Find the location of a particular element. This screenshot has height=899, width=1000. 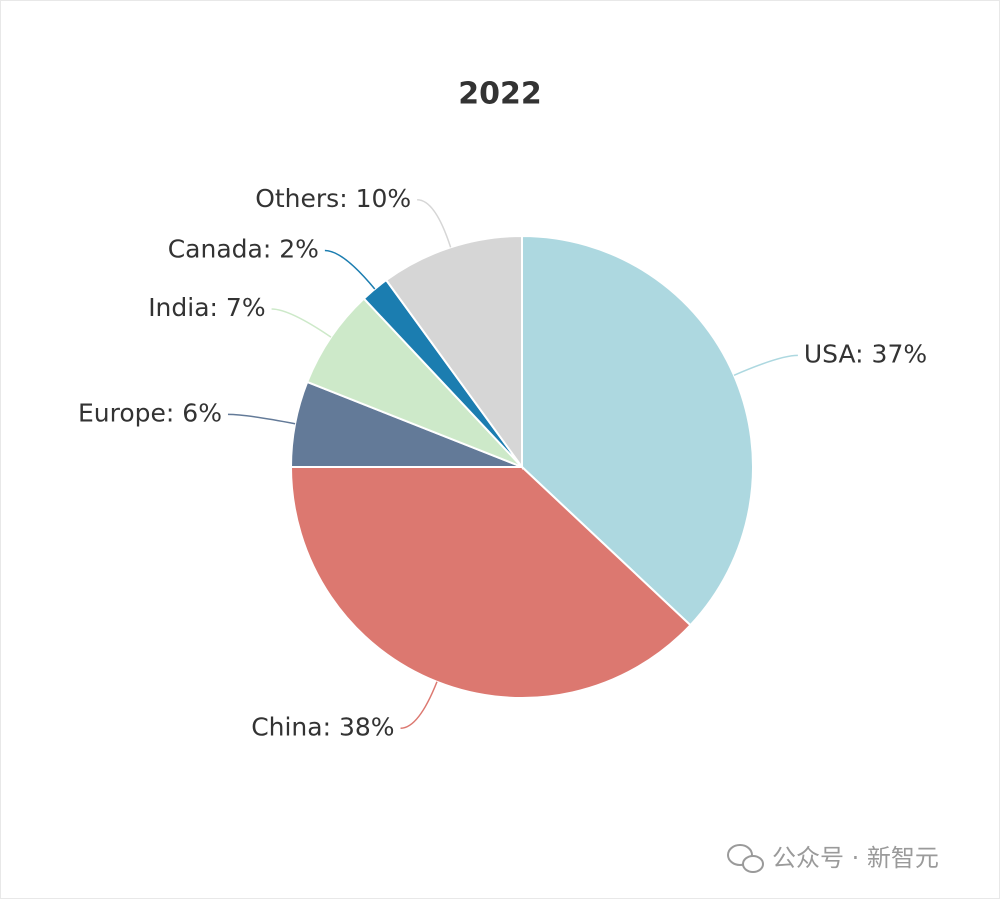

data-label: Others: 10% is located at coordinates (333, 198).